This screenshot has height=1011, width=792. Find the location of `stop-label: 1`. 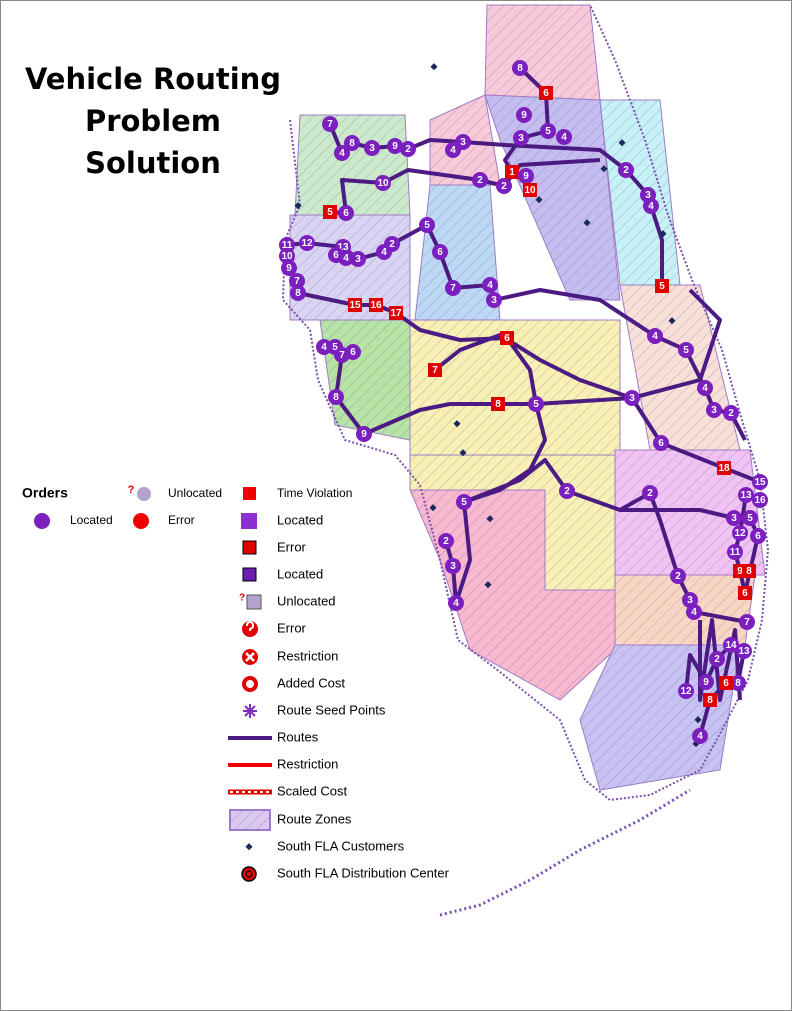

stop-label: 1 is located at coordinates (512, 172).